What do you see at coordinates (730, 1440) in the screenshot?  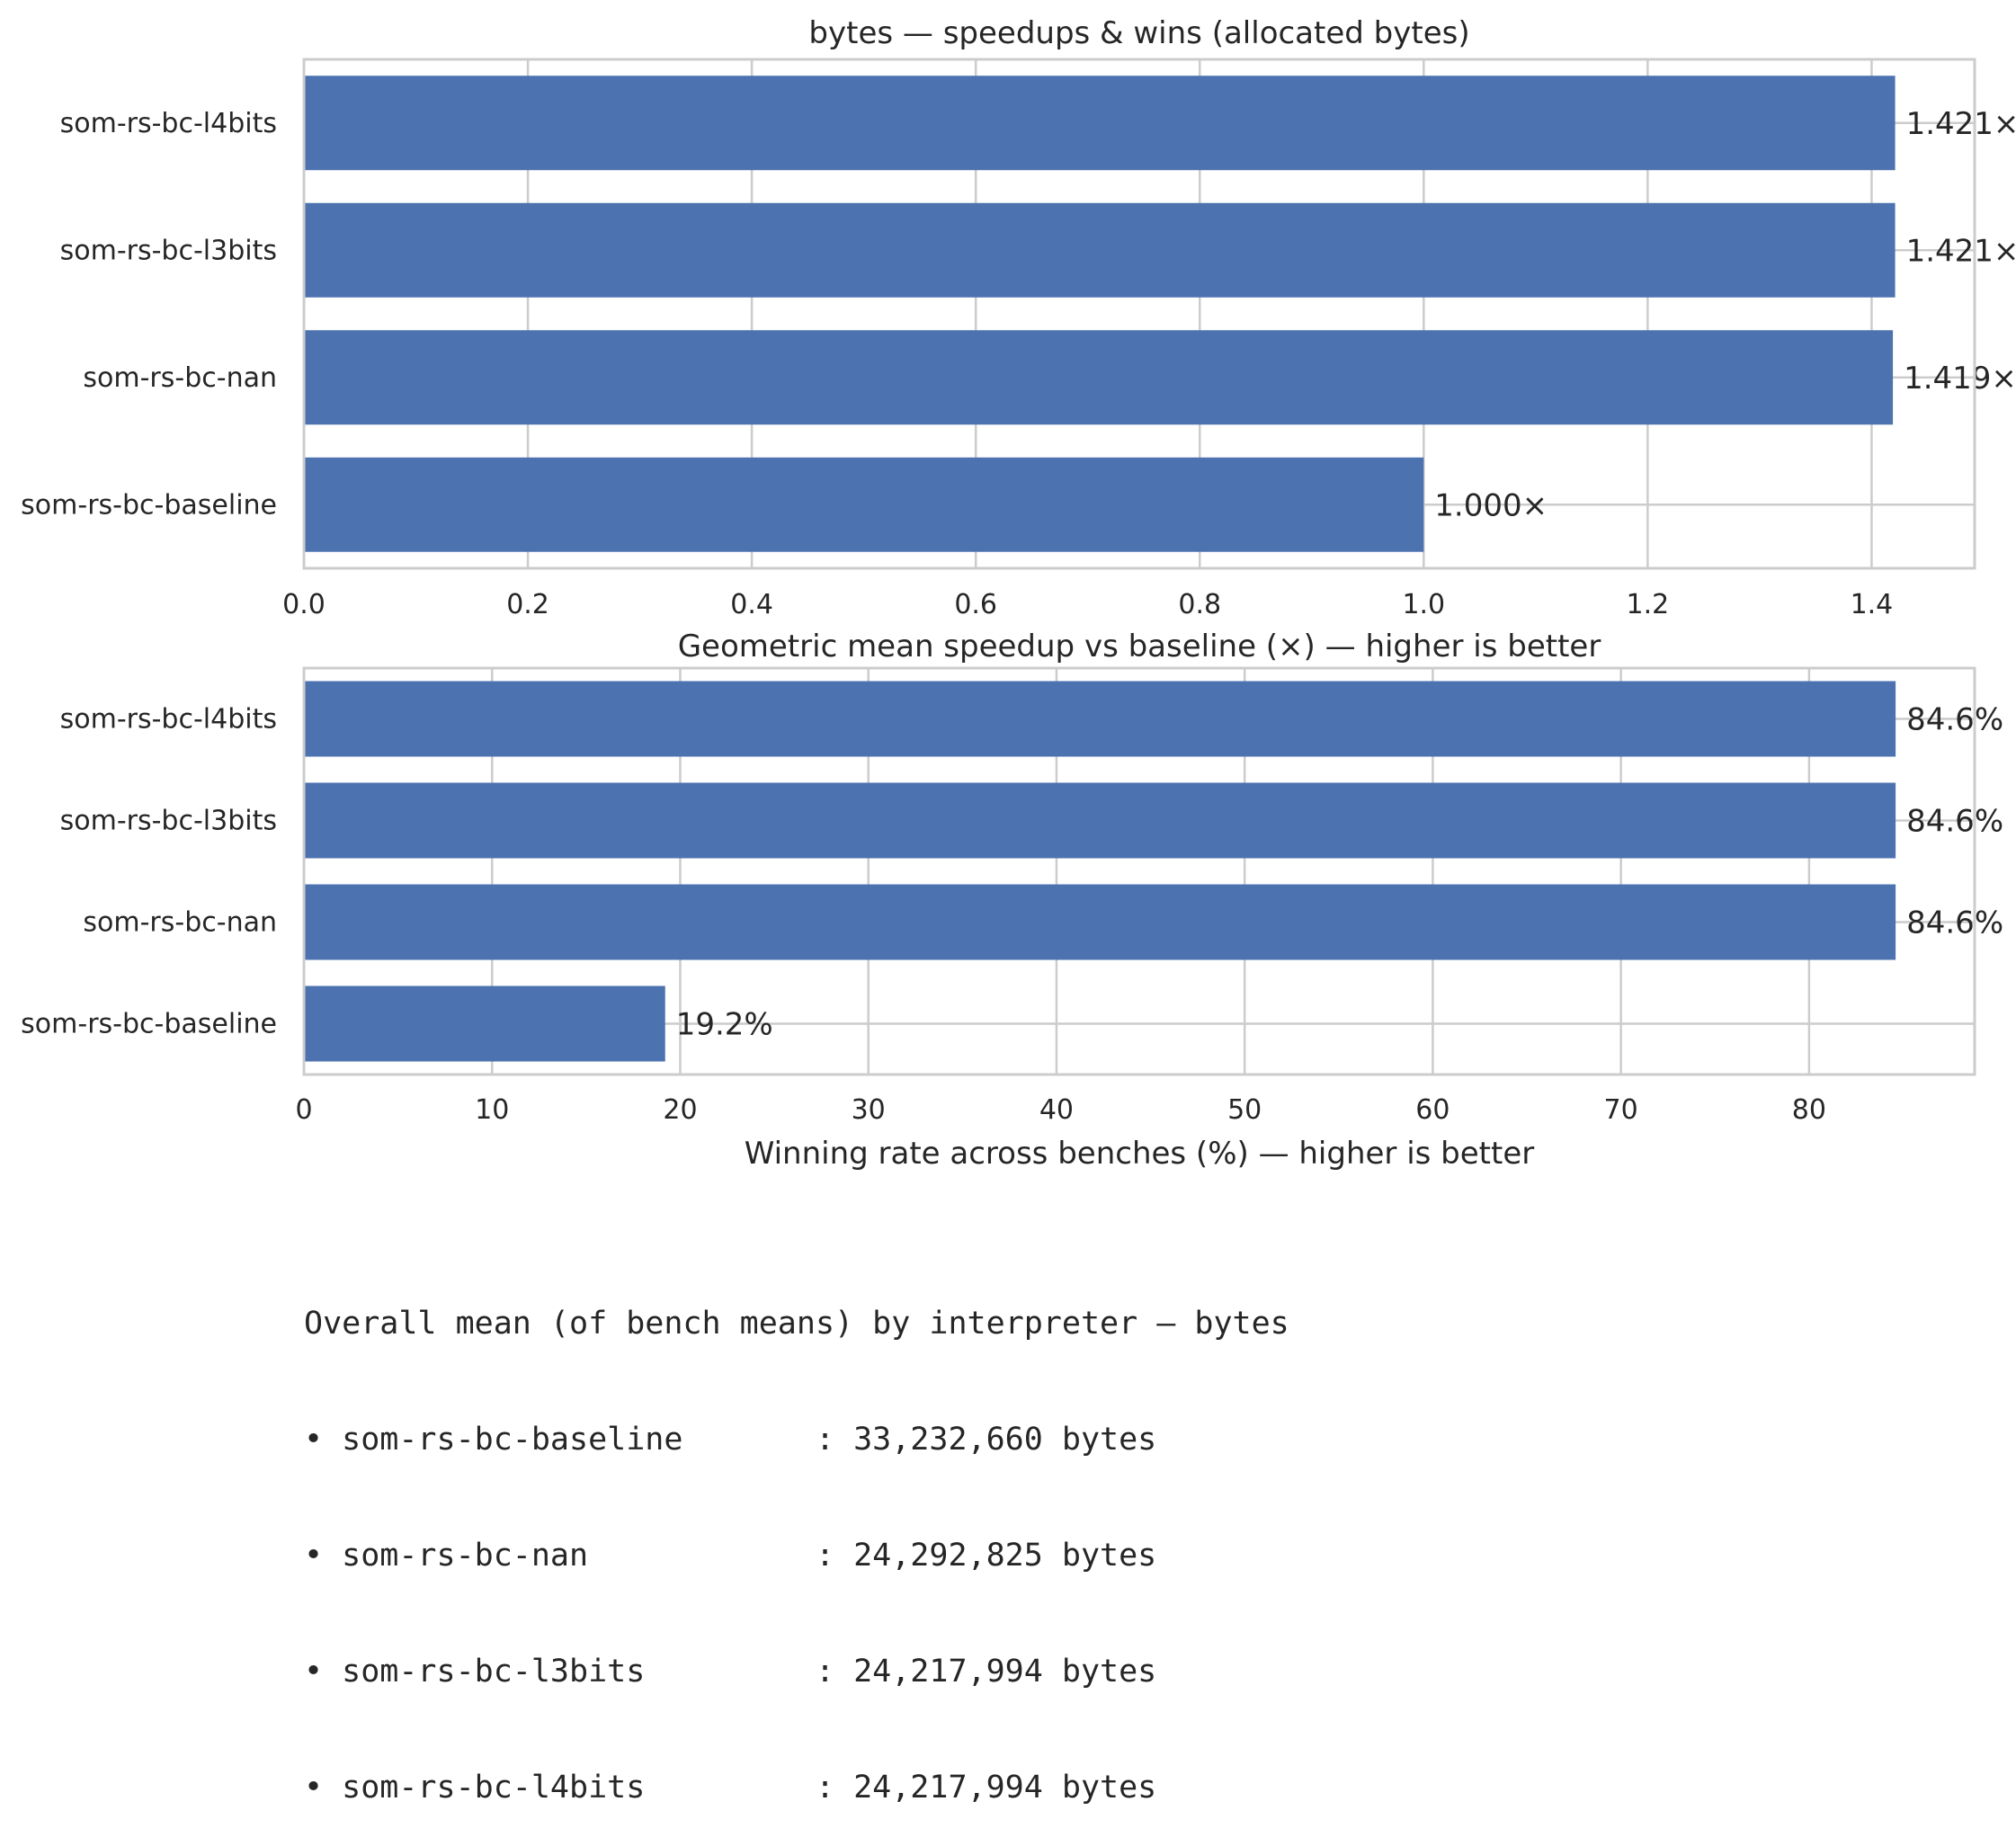 I see `summary-row: • som-rs-bc-baseline : 33,232,660 bytes` at bounding box center [730, 1440].